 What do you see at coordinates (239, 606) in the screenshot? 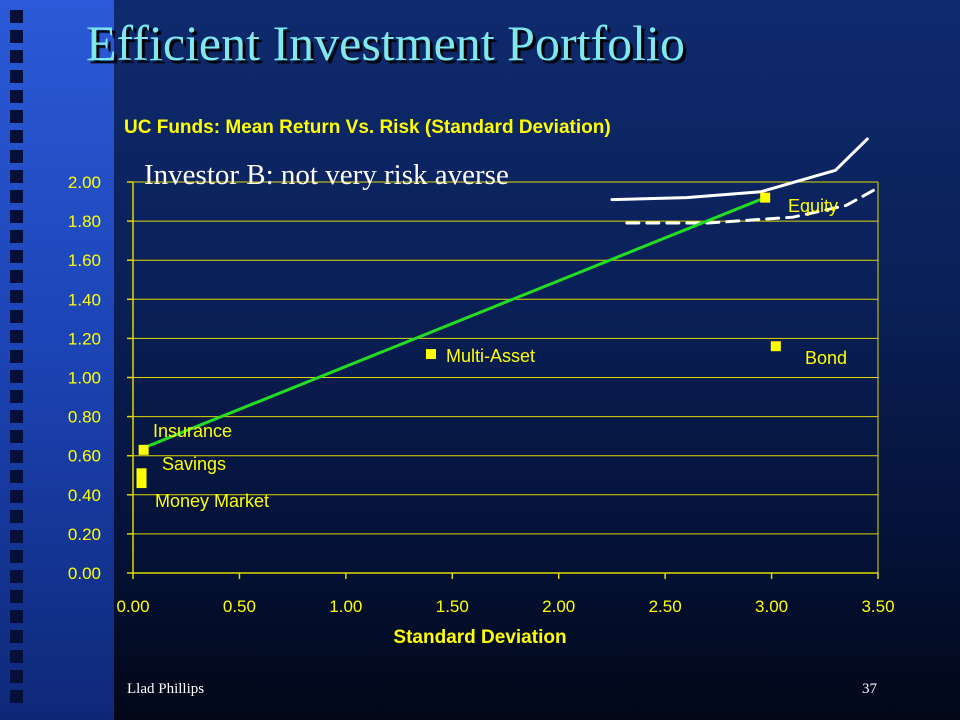
I see `x-tick-label: 0.50` at bounding box center [239, 606].